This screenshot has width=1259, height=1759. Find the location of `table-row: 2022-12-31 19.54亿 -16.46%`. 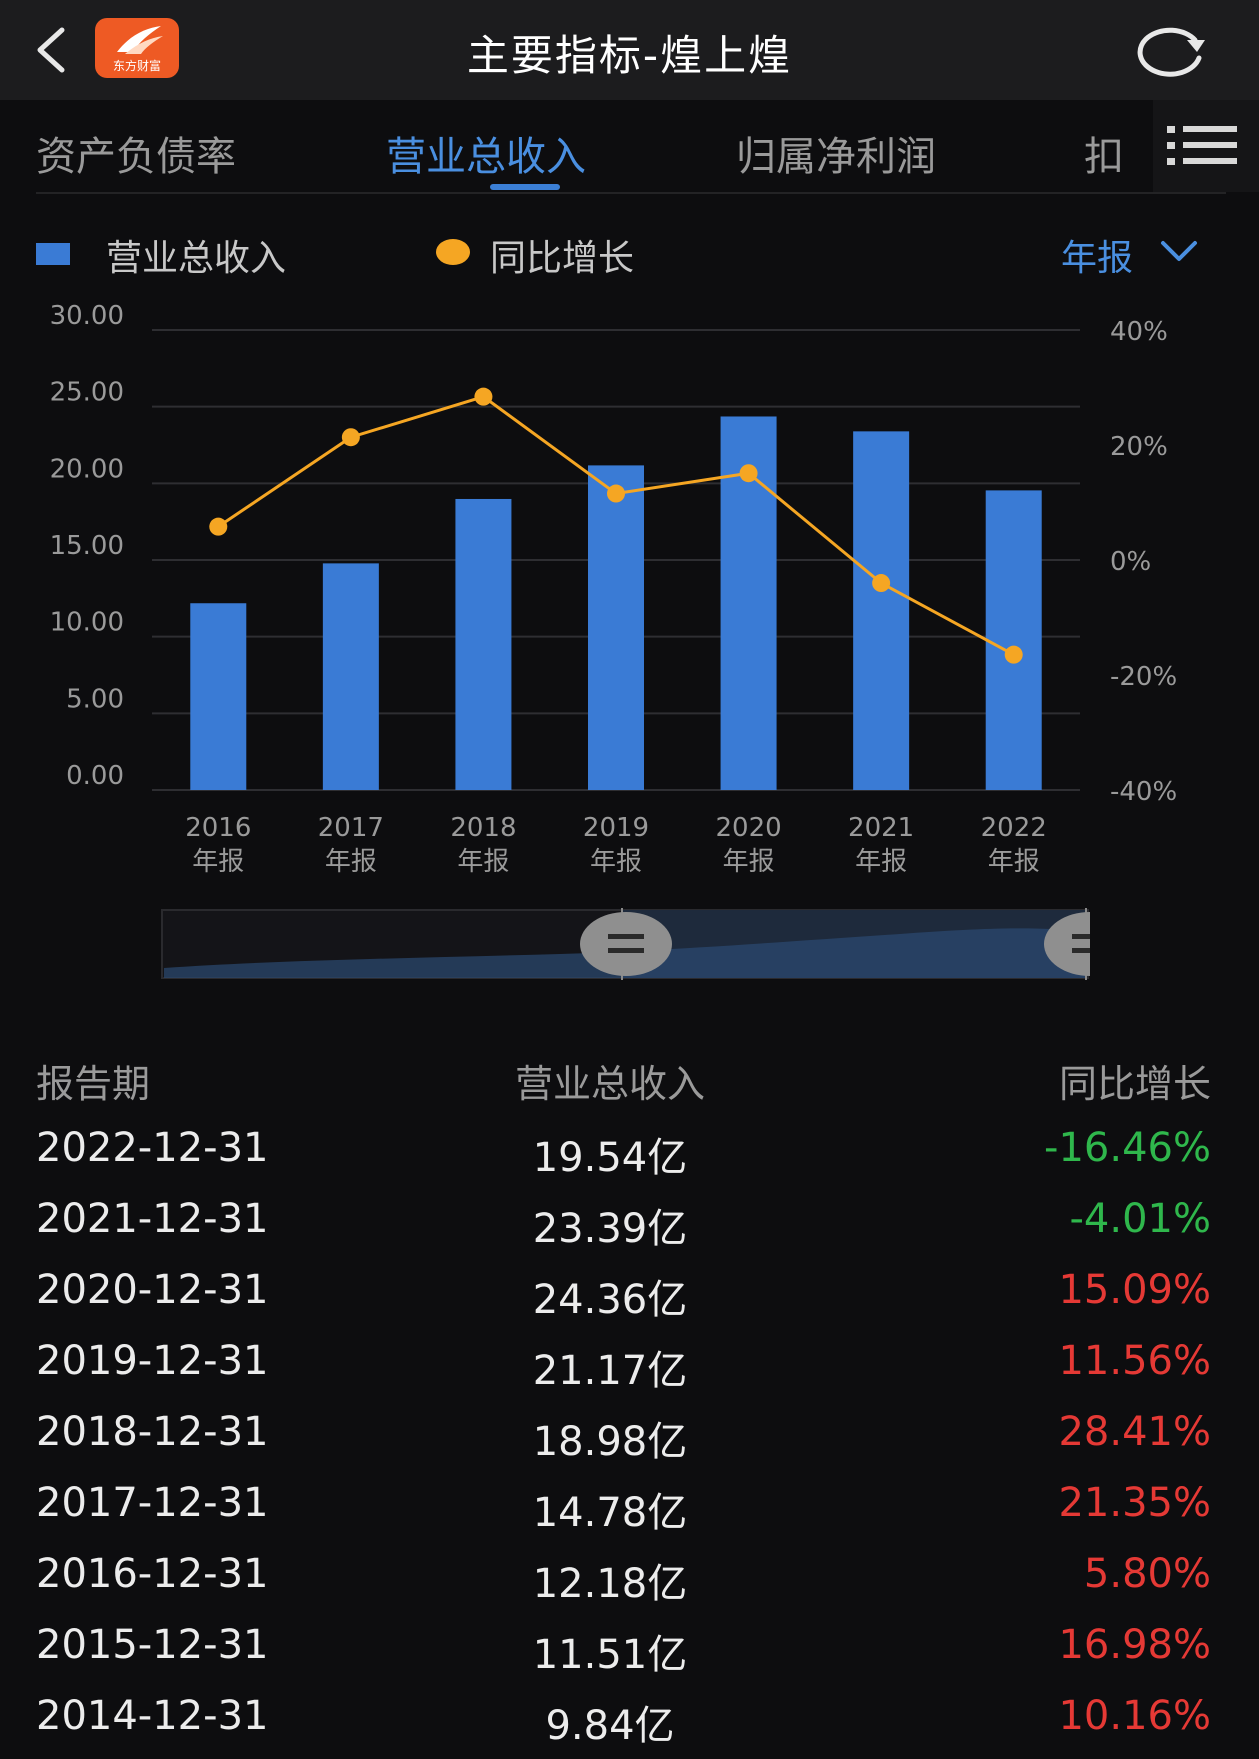

table-row: 2022-12-31 19.54亿 -16.46% is located at coordinates (629, 1152).